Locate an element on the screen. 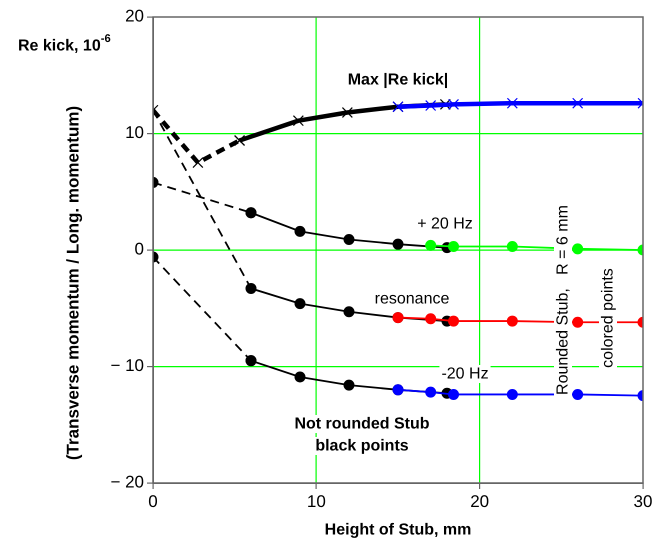 The width and height of the screenshot is (656, 542). annotation: colored points is located at coordinates (607, 318).